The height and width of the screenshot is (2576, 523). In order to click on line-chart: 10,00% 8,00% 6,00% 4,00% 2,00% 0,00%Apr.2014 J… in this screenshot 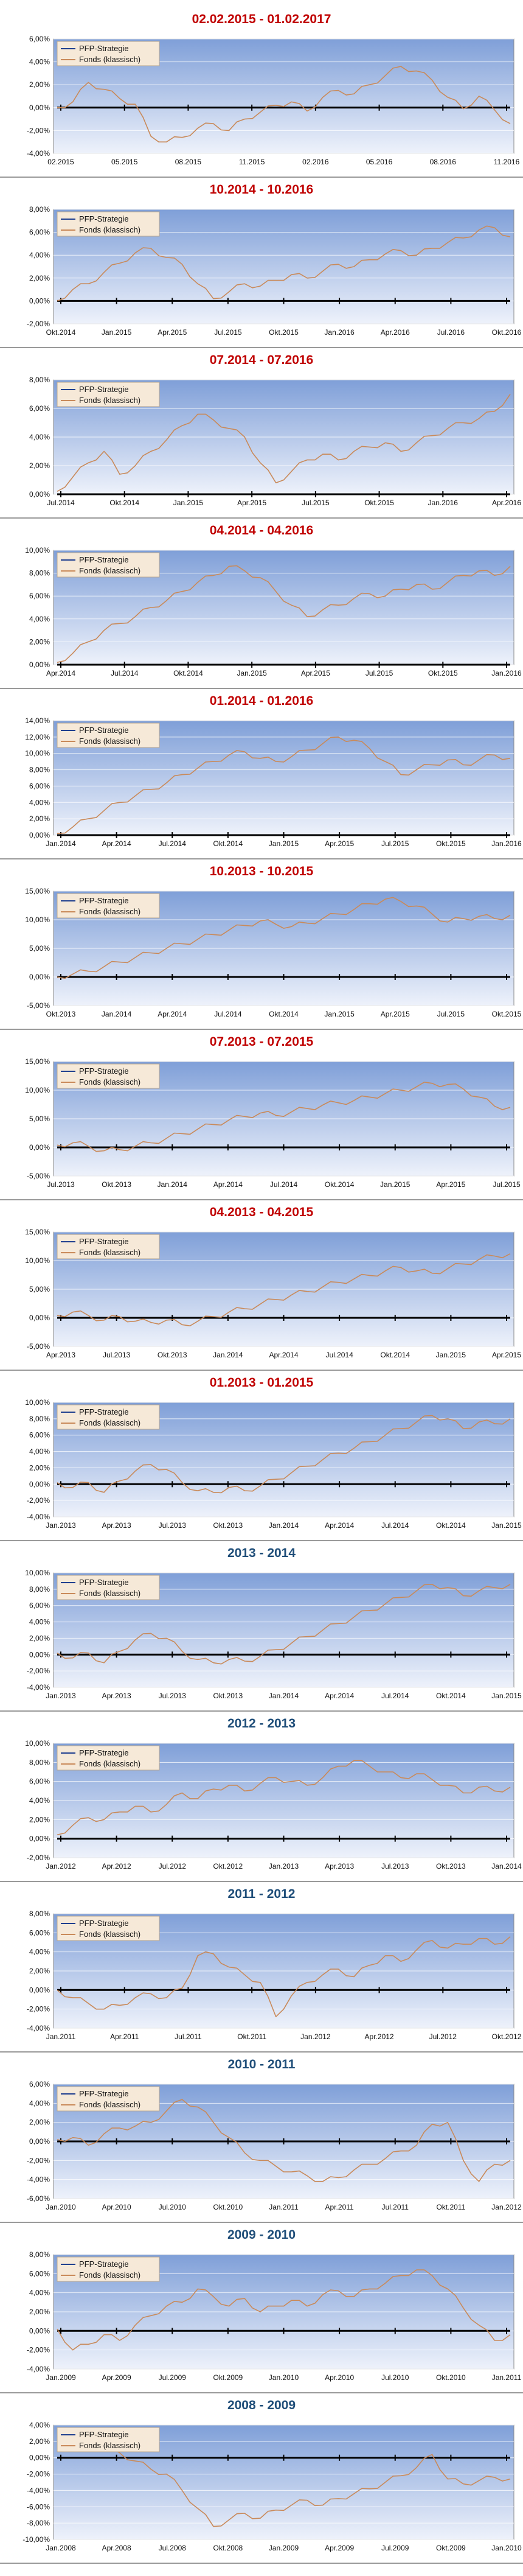, I will do `click(274, 611)`.